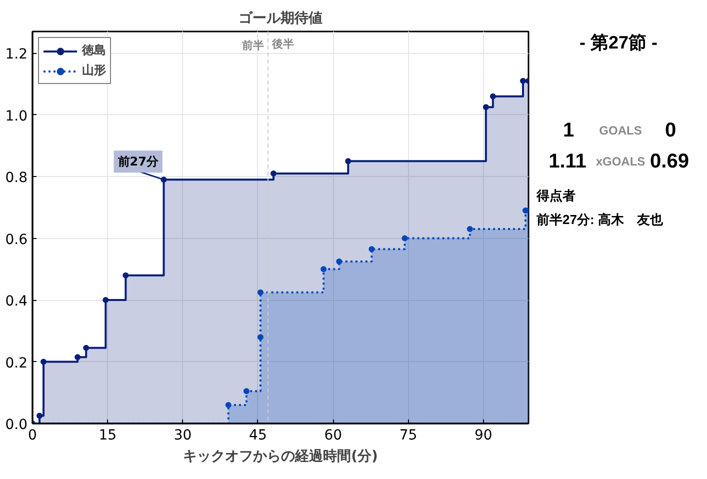 The image size is (707, 479). What do you see at coordinates (32, 436) in the screenshot?
I see `x-tick-label: 0` at bounding box center [32, 436].